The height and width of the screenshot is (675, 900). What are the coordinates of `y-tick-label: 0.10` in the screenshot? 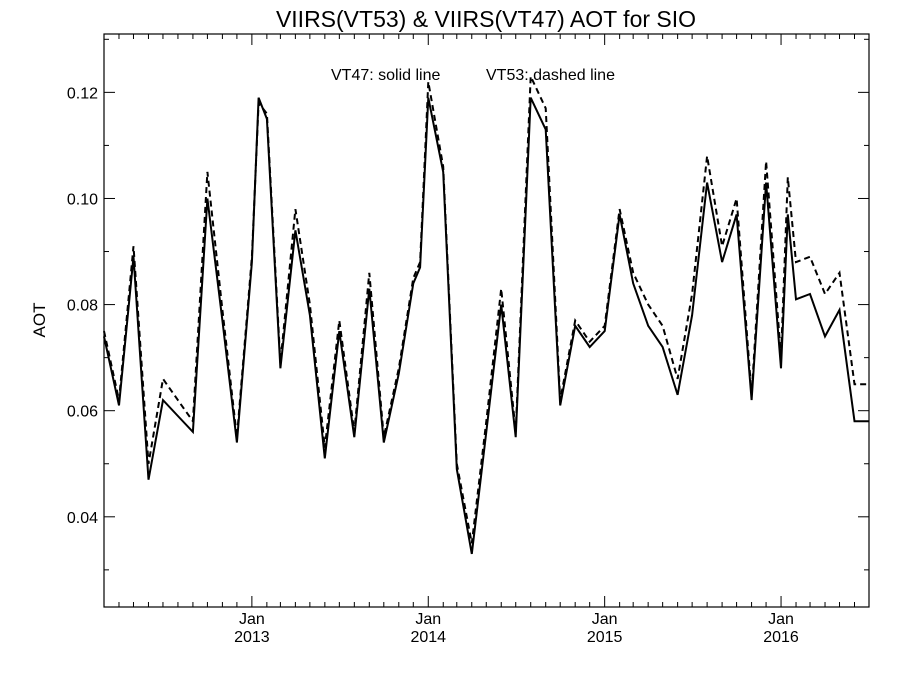 It's located at (82, 199).